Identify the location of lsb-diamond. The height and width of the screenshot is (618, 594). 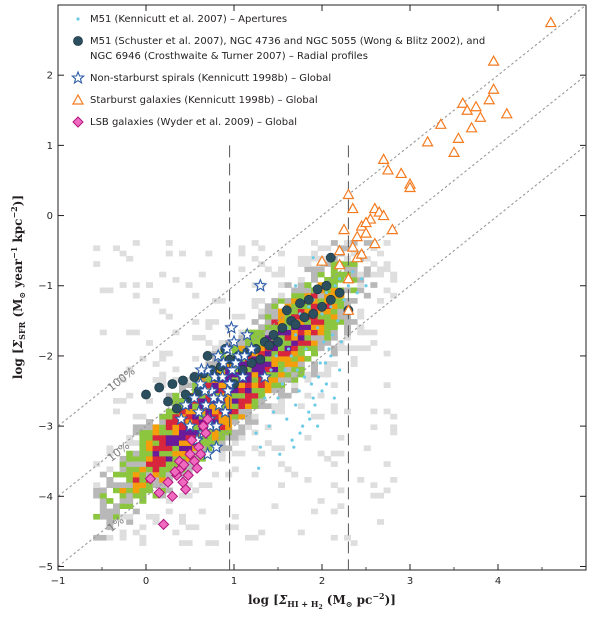
(184, 465).